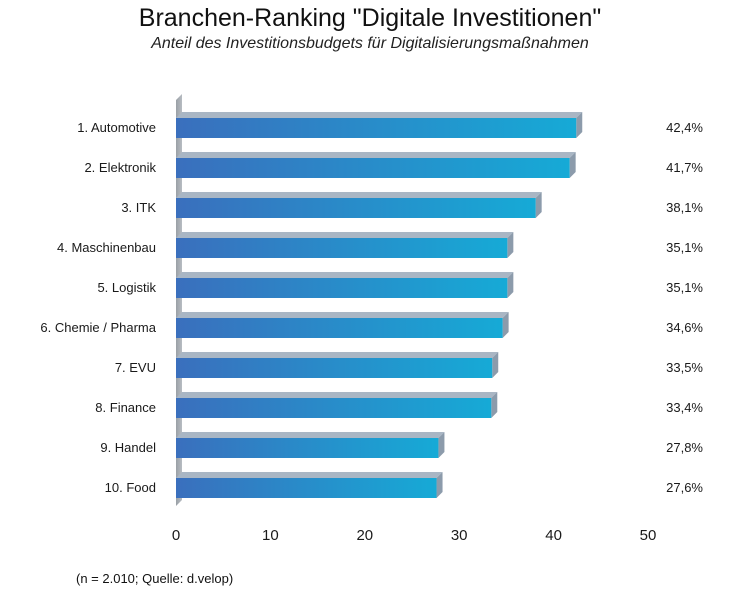 The width and height of the screenshot is (740, 600). Describe the element at coordinates (684, 167) in the screenshot. I see `value-label: 41,7%` at that location.